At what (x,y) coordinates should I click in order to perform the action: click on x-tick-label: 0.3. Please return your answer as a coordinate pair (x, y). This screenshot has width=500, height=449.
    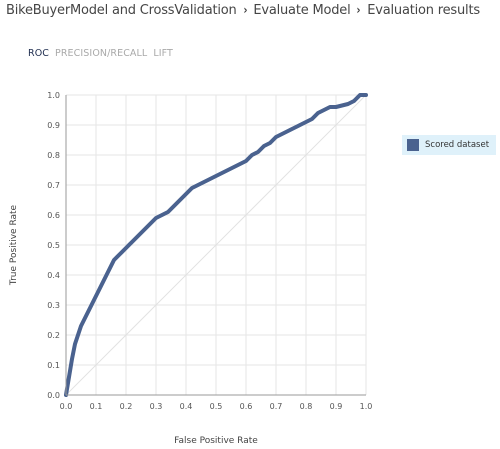
    Looking at the image, I should click on (156, 406).